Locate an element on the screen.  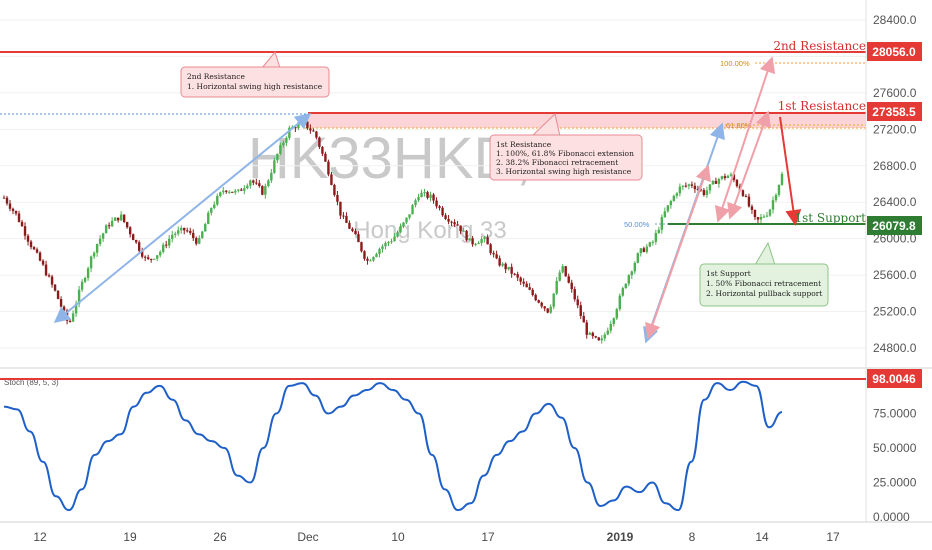
note-res1-title: 1st Resistance is located at coordinates (524, 144).